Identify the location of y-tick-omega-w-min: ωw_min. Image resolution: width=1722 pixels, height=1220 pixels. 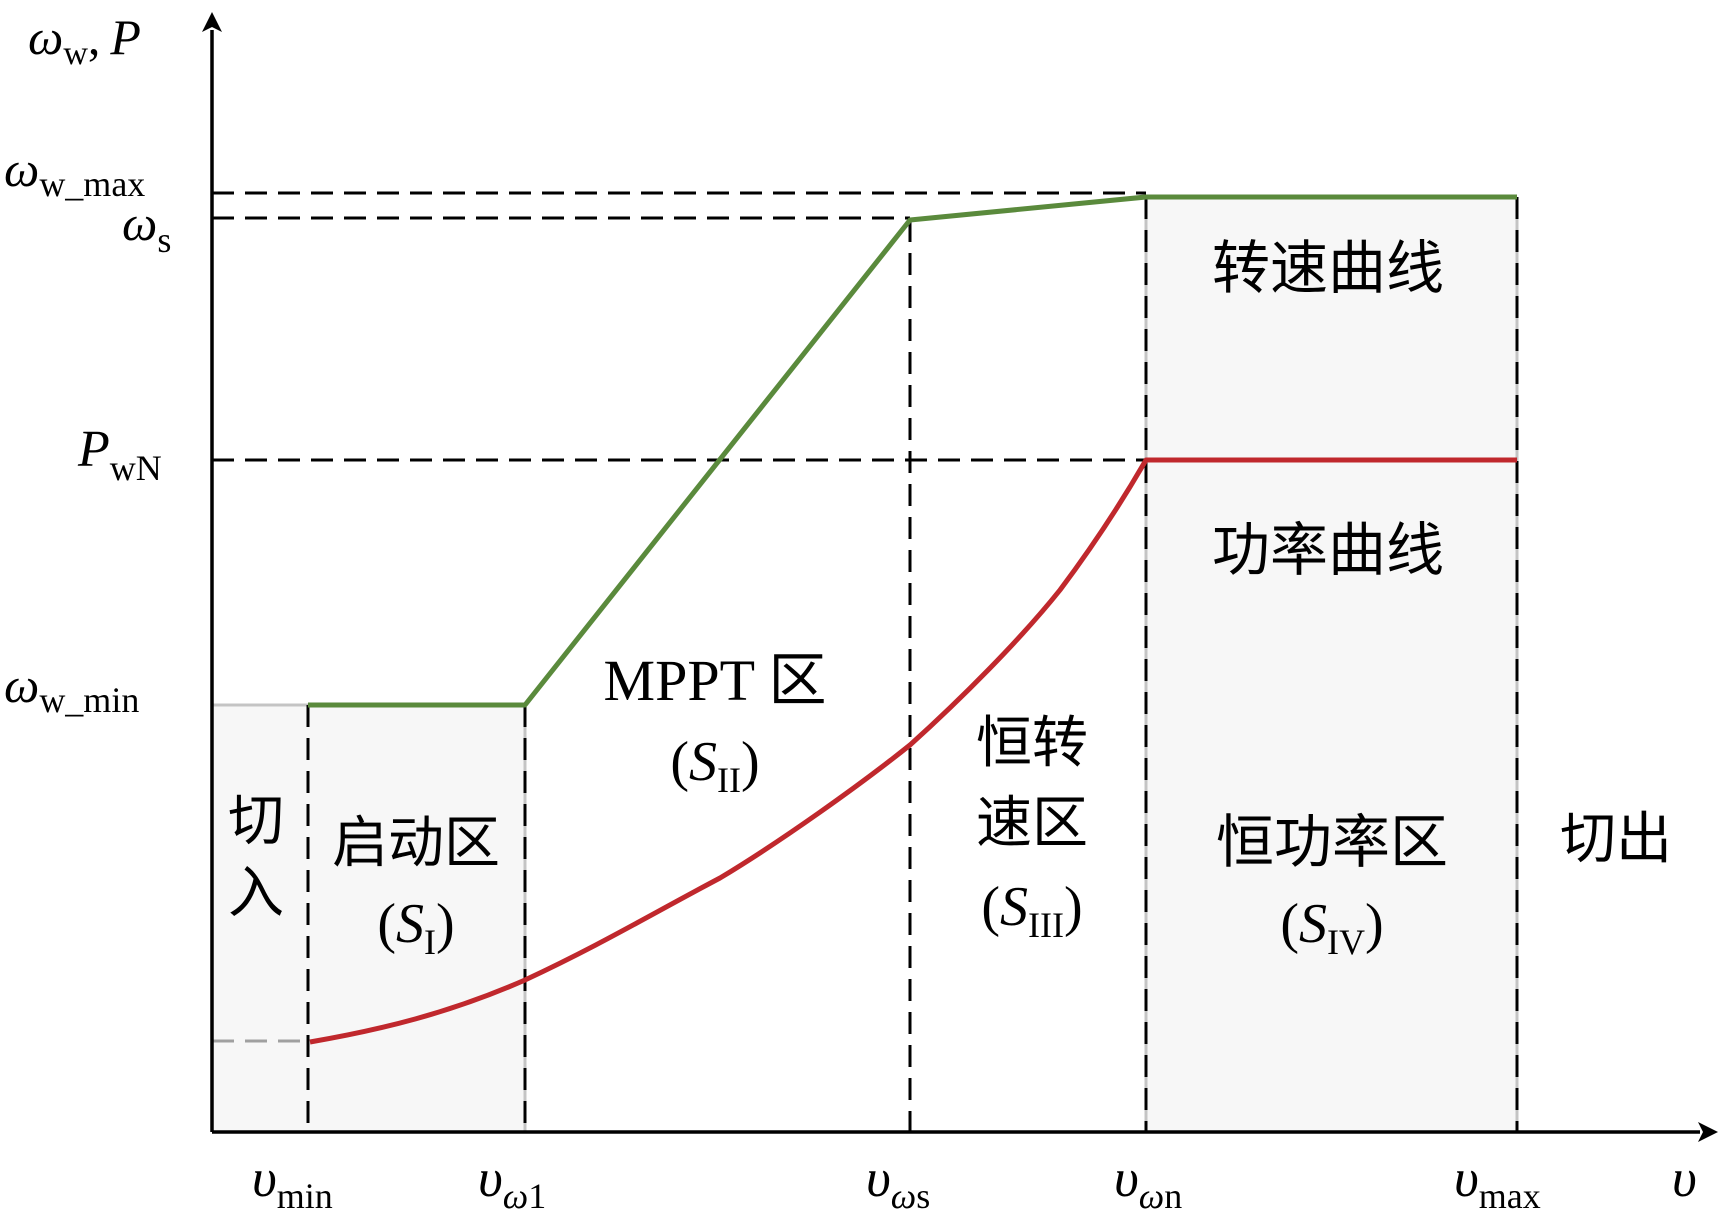
(71, 688).